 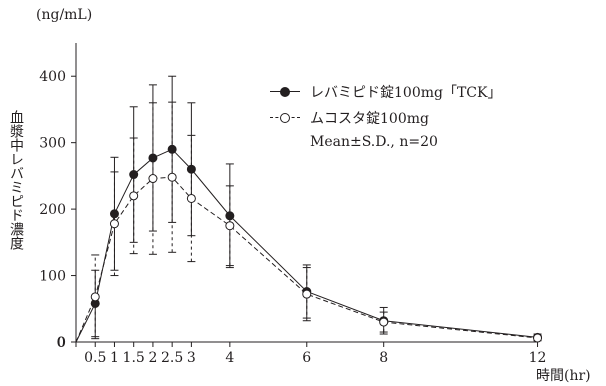 I want to click on x-tick-label: 0.5, so click(x=95, y=358).